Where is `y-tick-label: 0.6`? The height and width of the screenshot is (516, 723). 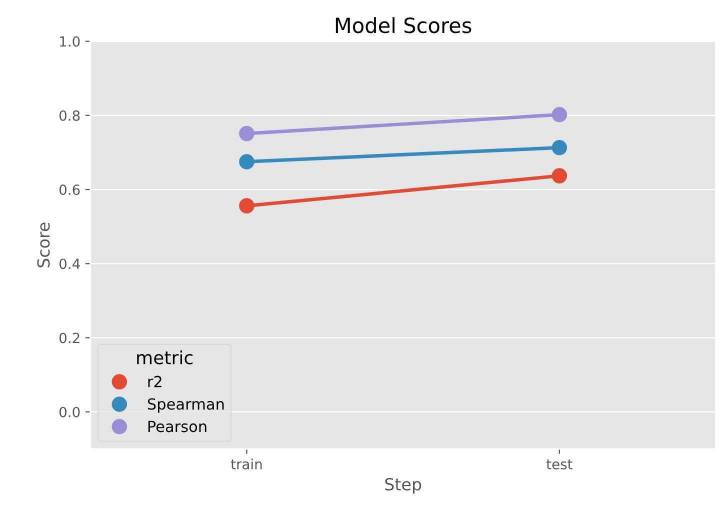
y-tick-label: 0.6 is located at coordinates (69, 189).